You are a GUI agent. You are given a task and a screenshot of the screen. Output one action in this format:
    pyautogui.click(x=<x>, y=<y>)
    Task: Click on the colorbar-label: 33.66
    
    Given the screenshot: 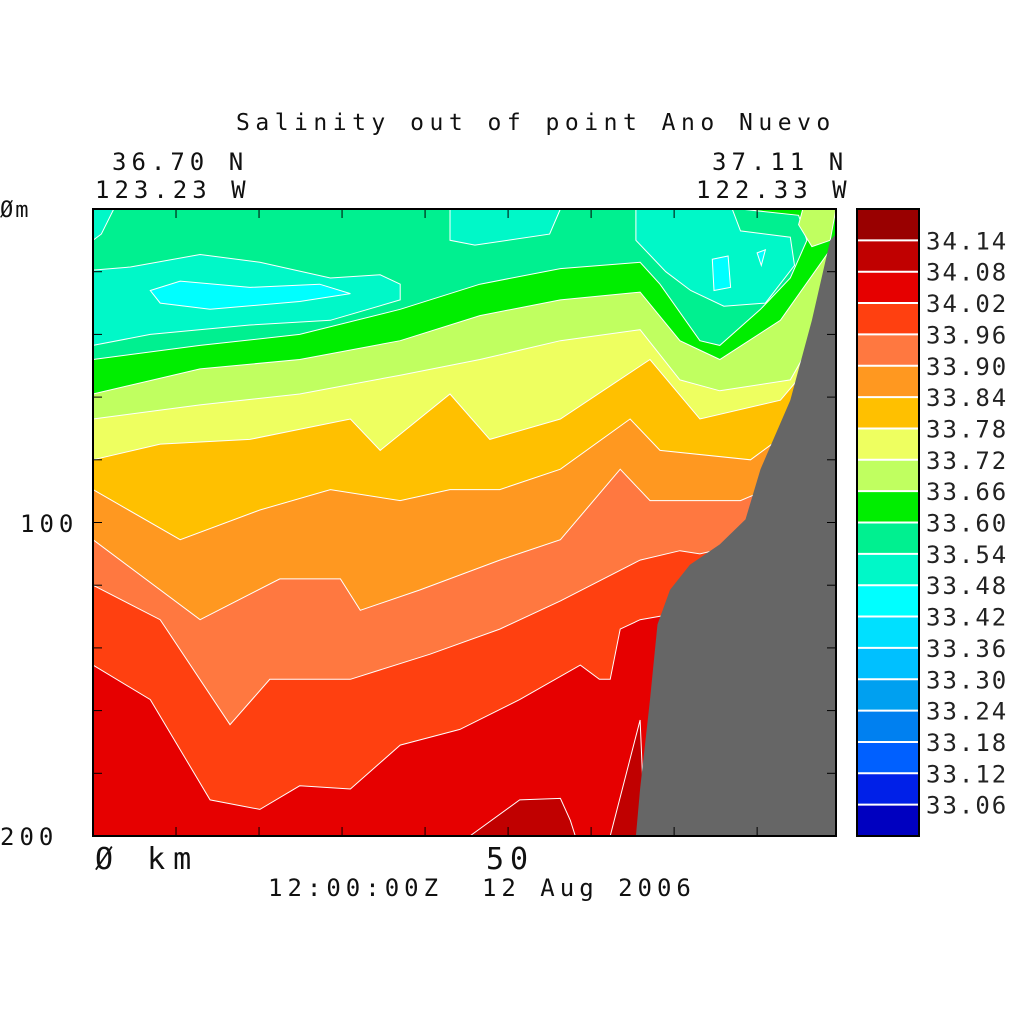 What is the action you would take?
    pyautogui.click(x=967, y=492)
    